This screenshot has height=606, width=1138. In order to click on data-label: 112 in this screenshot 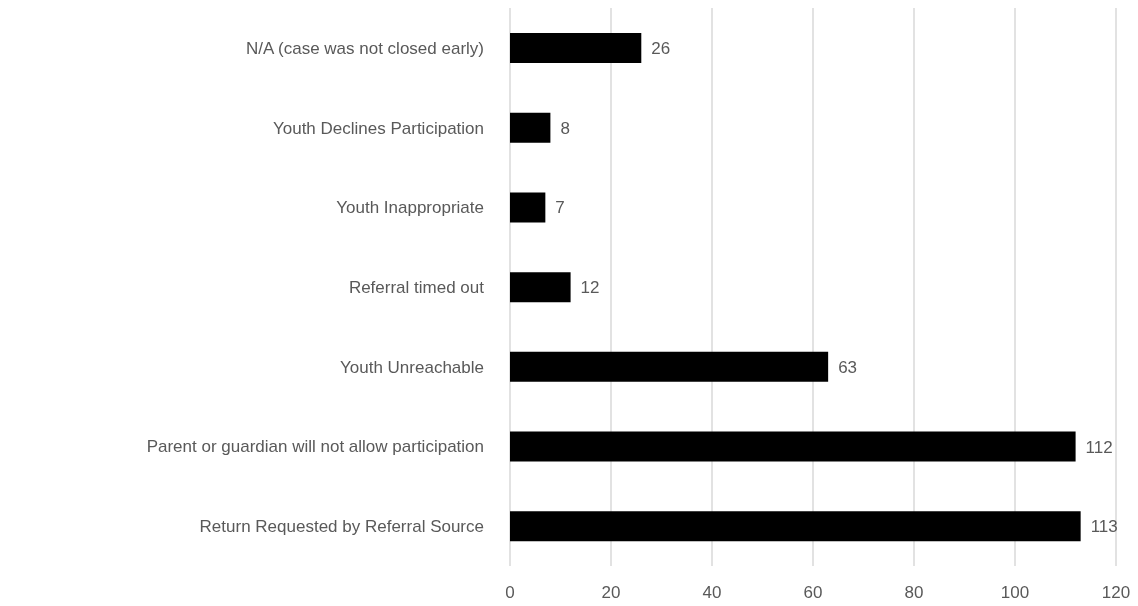, I will do `click(1099, 447)`.